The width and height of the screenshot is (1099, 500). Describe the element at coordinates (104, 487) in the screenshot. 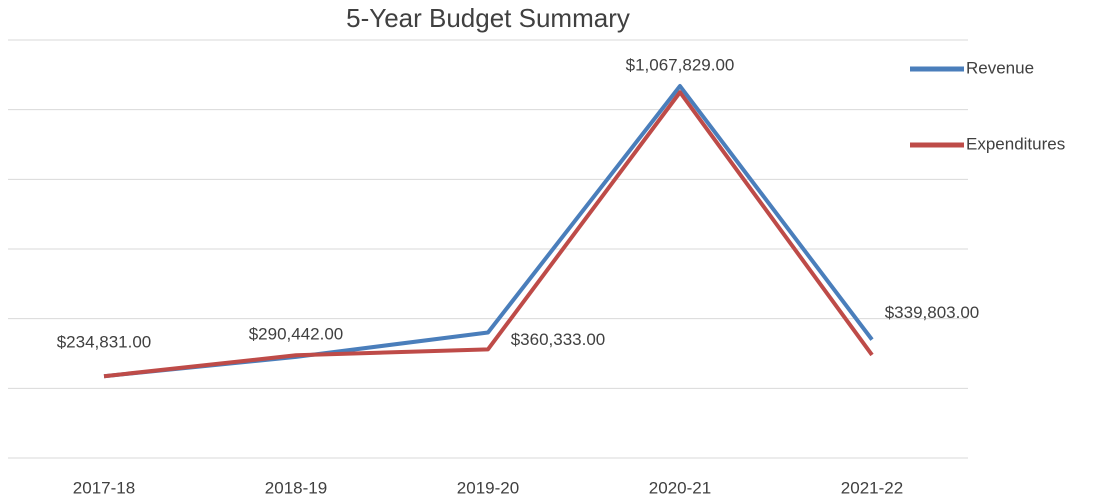

I see `x-tick-label: 2017-18` at that location.